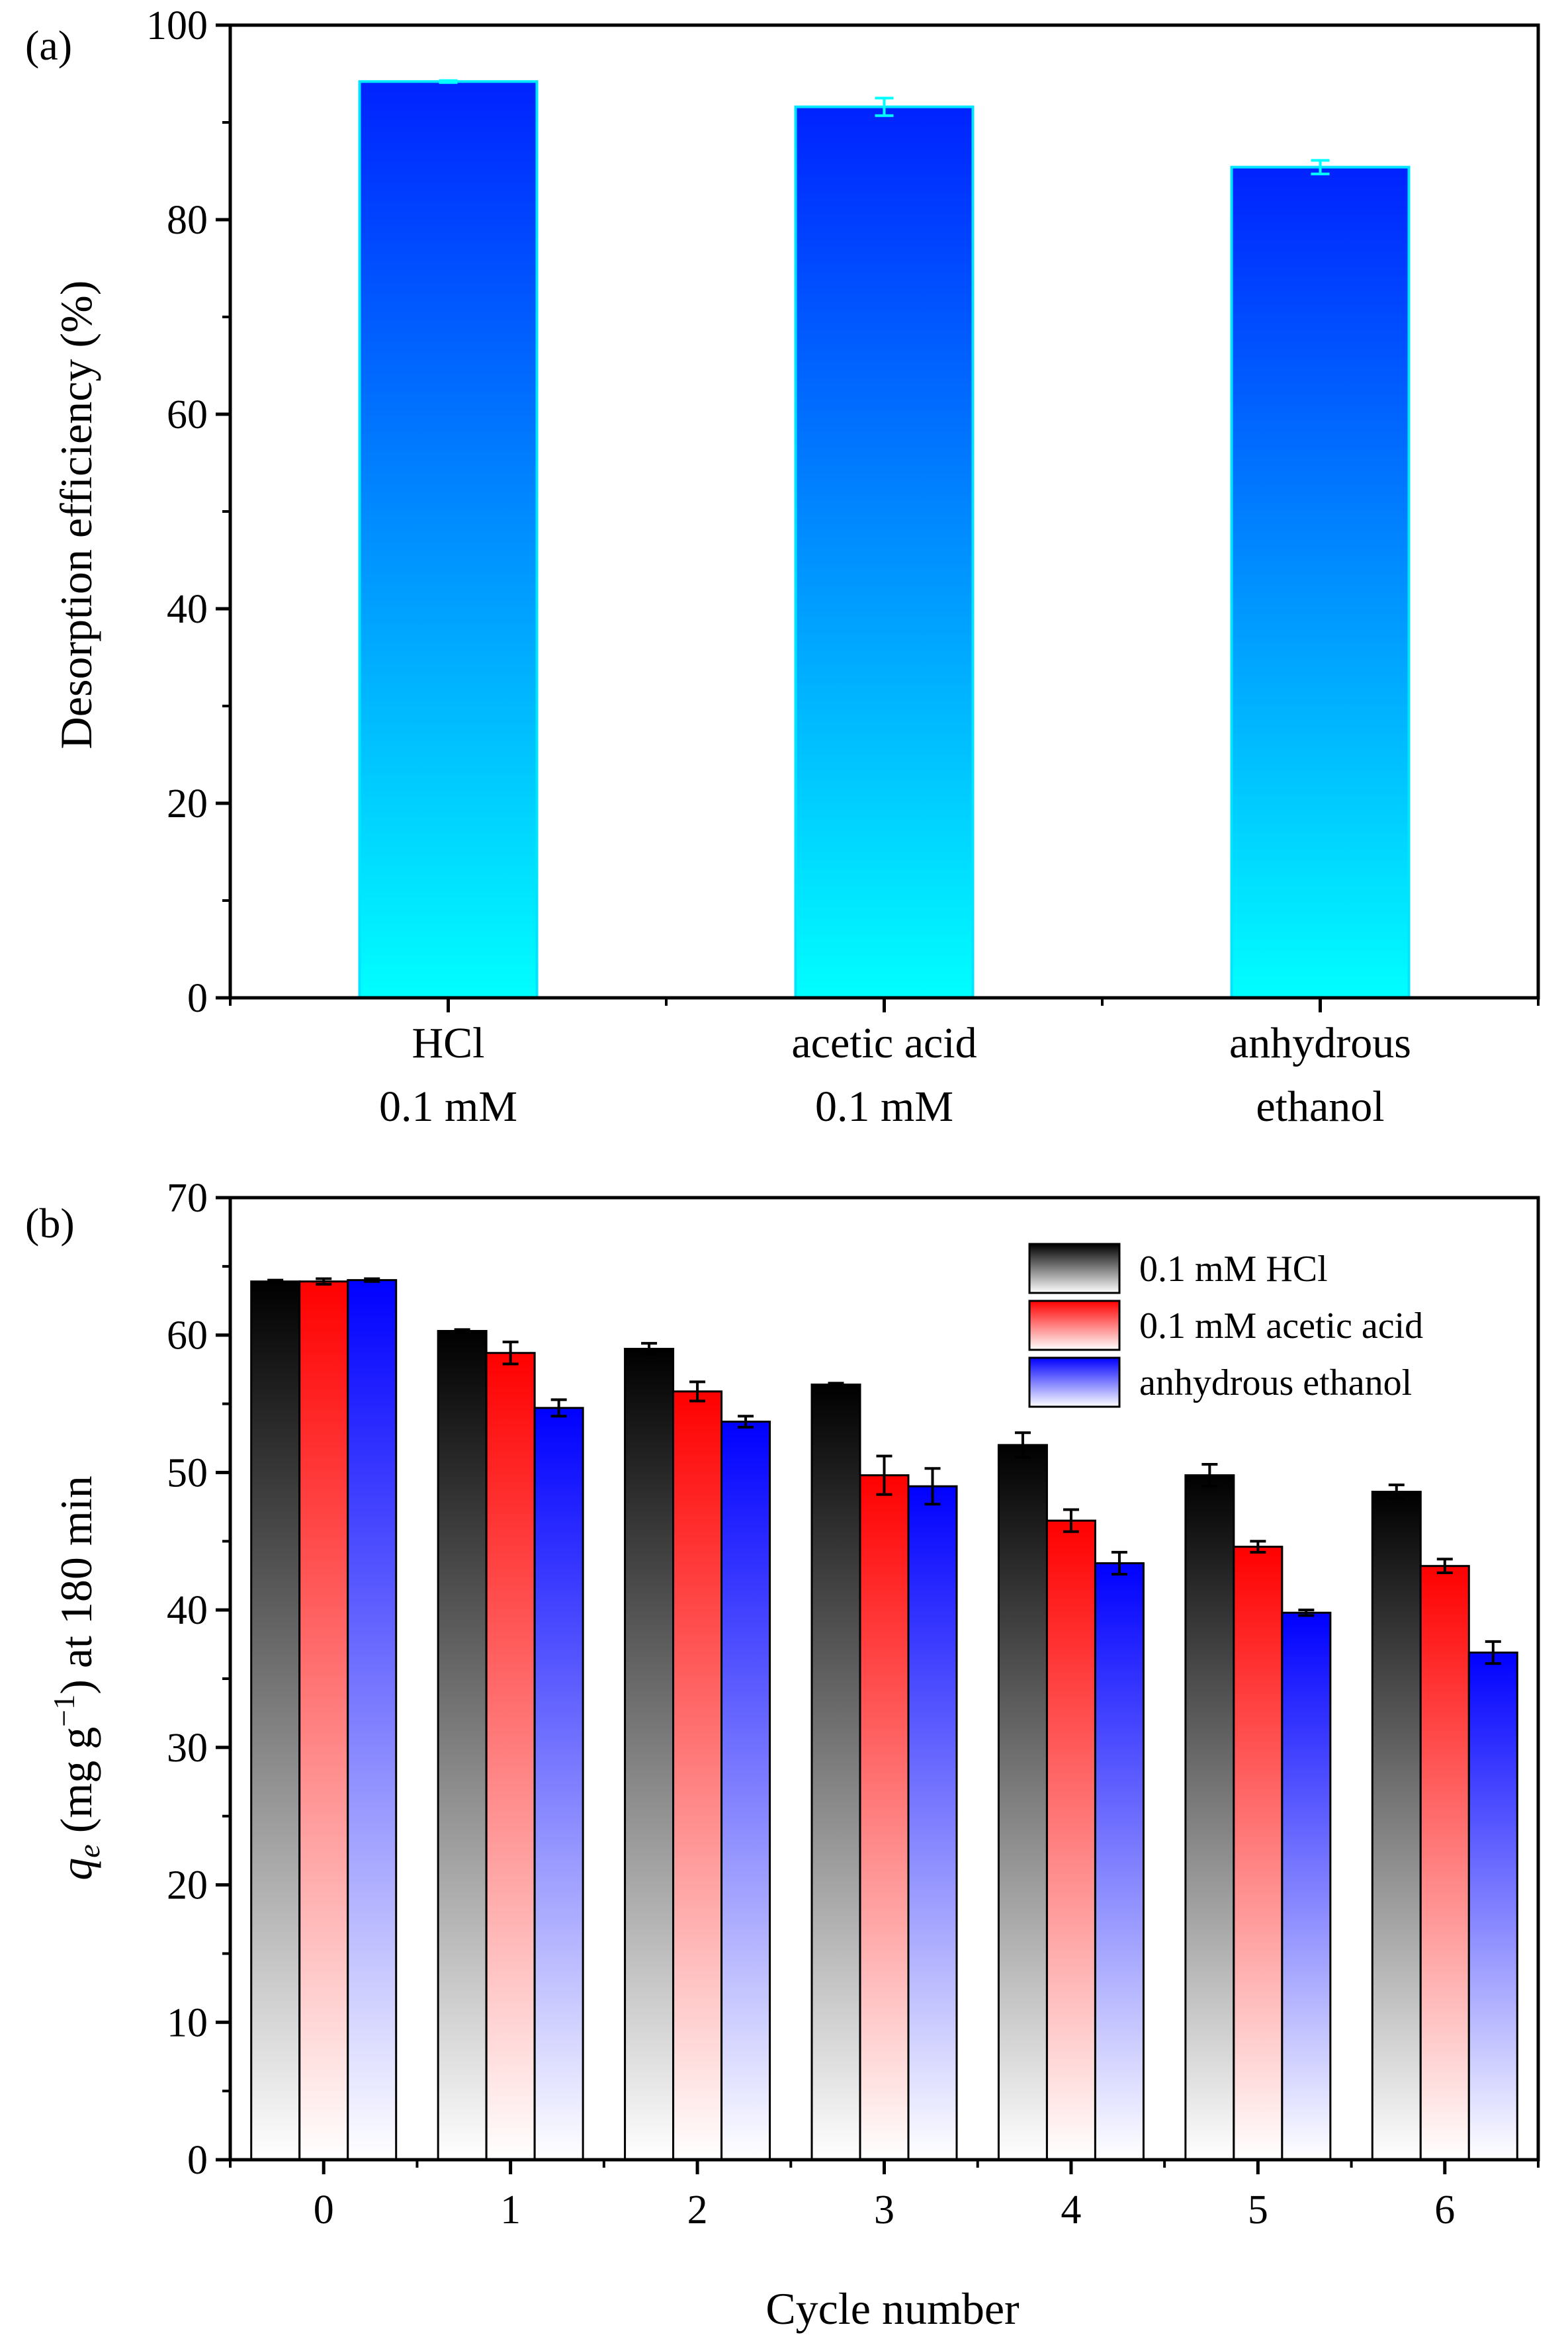 The image size is (1568, 2345). What do you see at coordinates (1023, 1802) in the screenshot?
I see `bar-series0-cycle4` at bounding box center [1023, 1802].